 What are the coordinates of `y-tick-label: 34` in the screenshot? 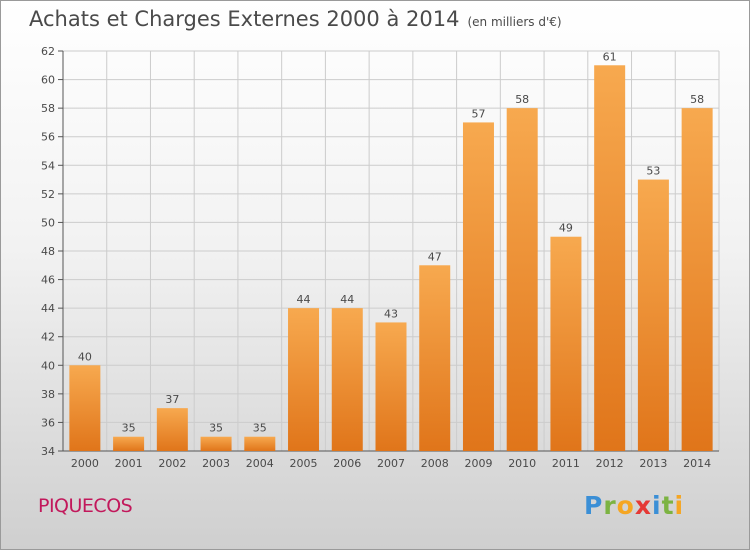 It's located at (48, 451).